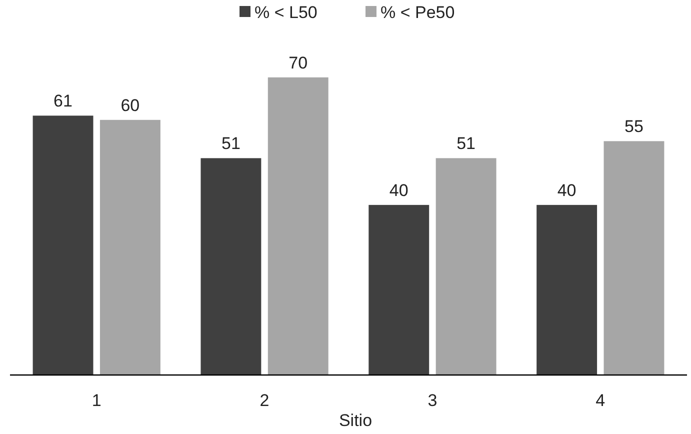 Image resolution: width=691 pixels, height=434 pixels. What do you see at coordinates (63, 101) in the screenshot?
I see `data-label: 61` at bounding box center [63, 101].